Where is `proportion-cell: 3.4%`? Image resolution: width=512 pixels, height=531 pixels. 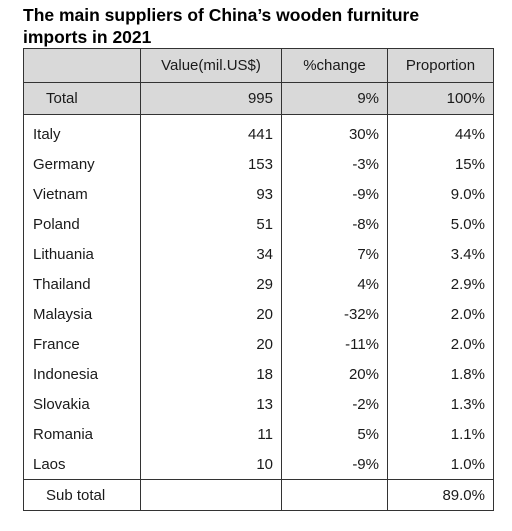
proportion-cell: 3.4% is located at coordinates (440, 254).